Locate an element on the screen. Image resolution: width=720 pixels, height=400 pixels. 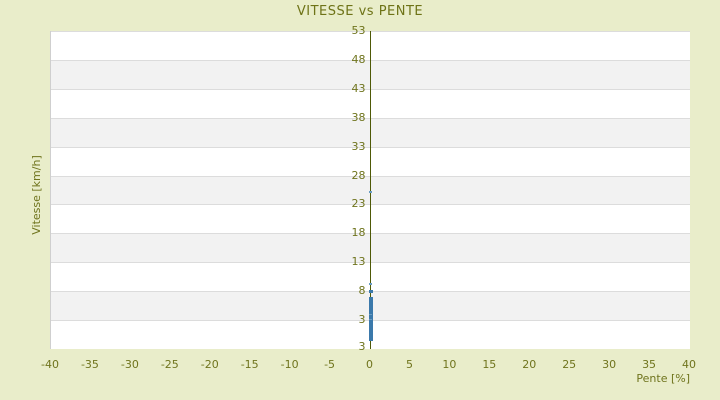
y-axis-line is located at coordinates (370, 190).